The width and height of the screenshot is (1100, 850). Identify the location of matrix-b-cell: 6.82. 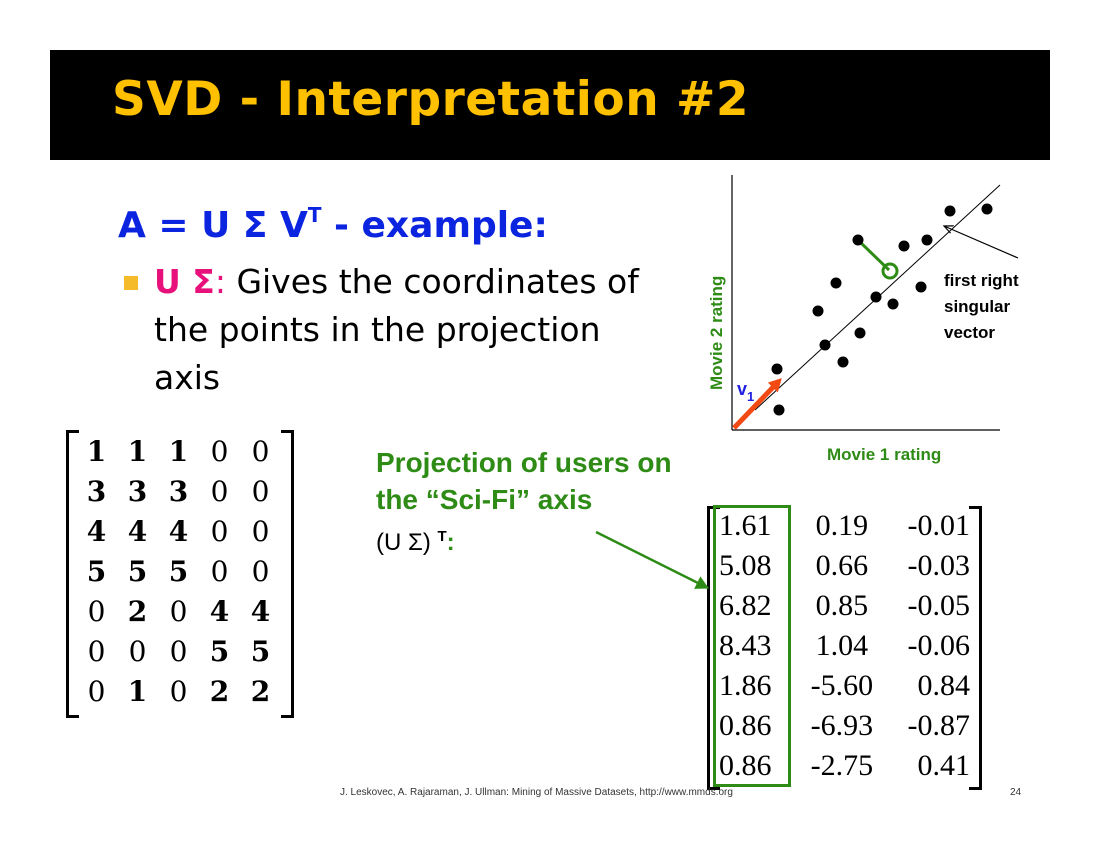
(745, 605).